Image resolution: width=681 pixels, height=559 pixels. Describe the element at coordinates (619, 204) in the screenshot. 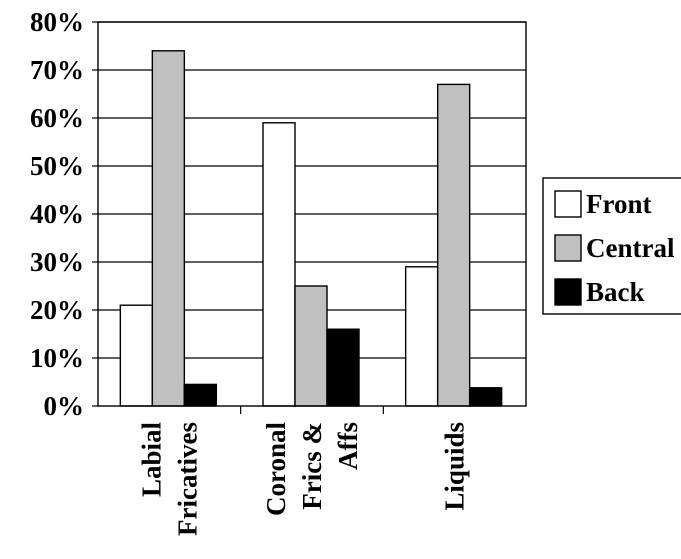

I see `legend-label: Front` at that location.